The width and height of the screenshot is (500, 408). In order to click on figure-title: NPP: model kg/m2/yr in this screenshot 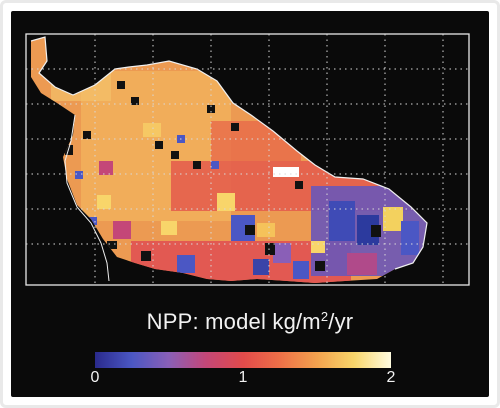, I will do `click(250, 322)`.